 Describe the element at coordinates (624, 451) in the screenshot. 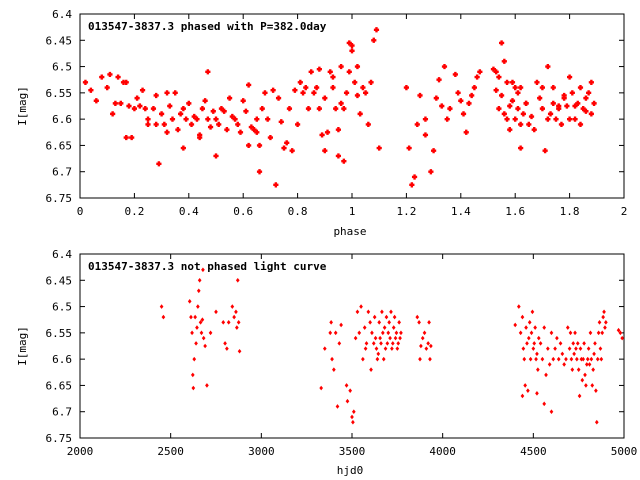

I see `x-tick-label: 5000` at that location.